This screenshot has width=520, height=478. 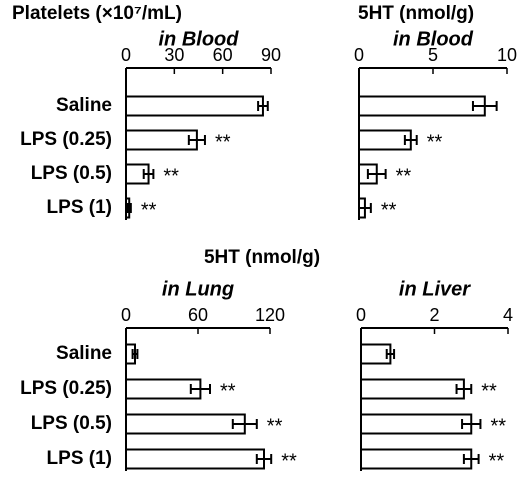 What do you see at coordinates (262, 257) in the screenshot?
I see `shared-title: 5HT (nmol/g)` at bounding box center [262, 257].